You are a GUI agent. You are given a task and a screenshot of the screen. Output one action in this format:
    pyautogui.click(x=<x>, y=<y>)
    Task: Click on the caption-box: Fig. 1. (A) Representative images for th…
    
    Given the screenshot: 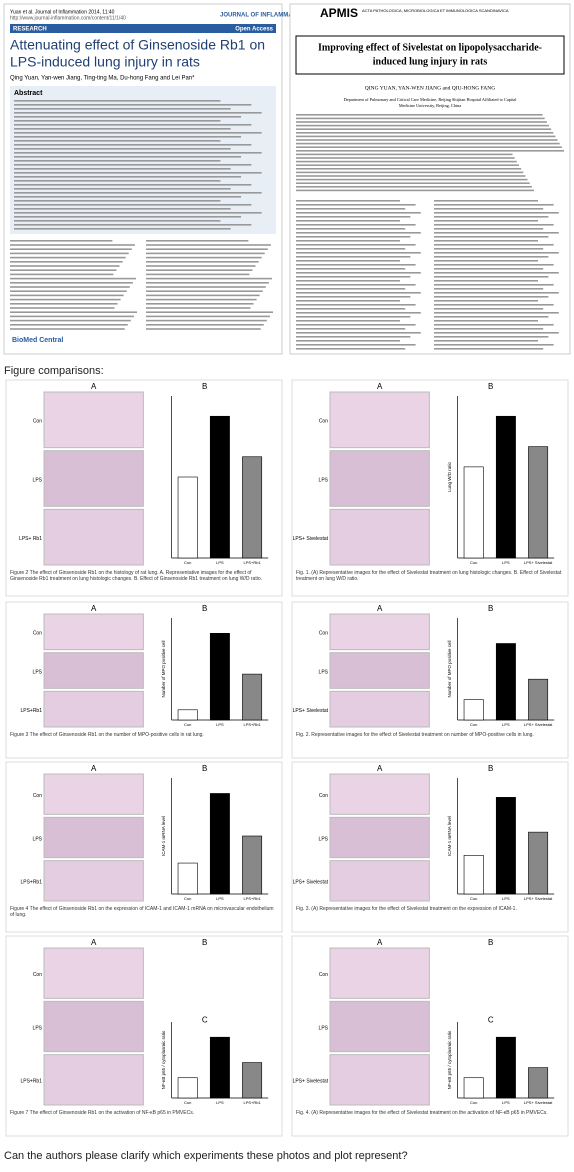 What is the action you would take?
    pyautogui.click(x=428, y=576)
    